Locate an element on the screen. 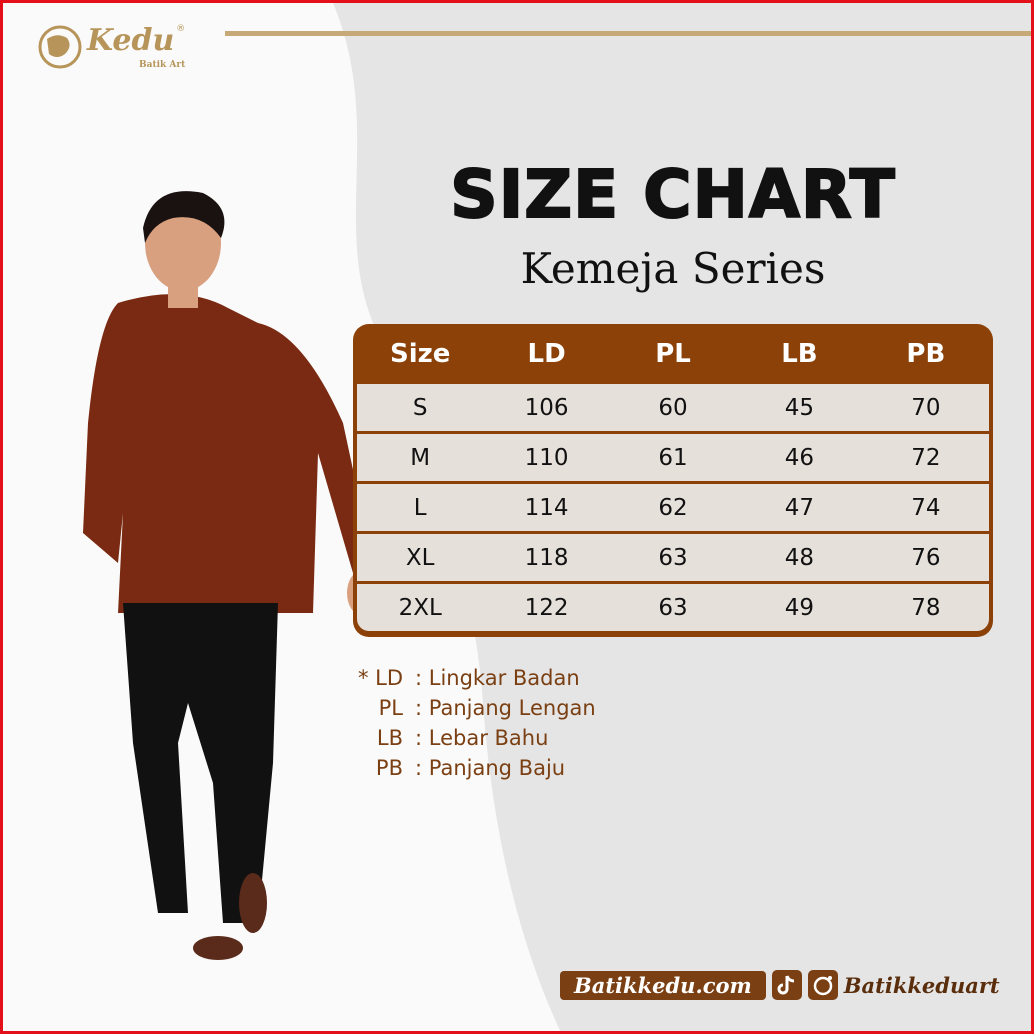 Image resolution: width=1034 pixels, height=1034 pixels. legend-key: * LD is located at coordinates (380, 678).